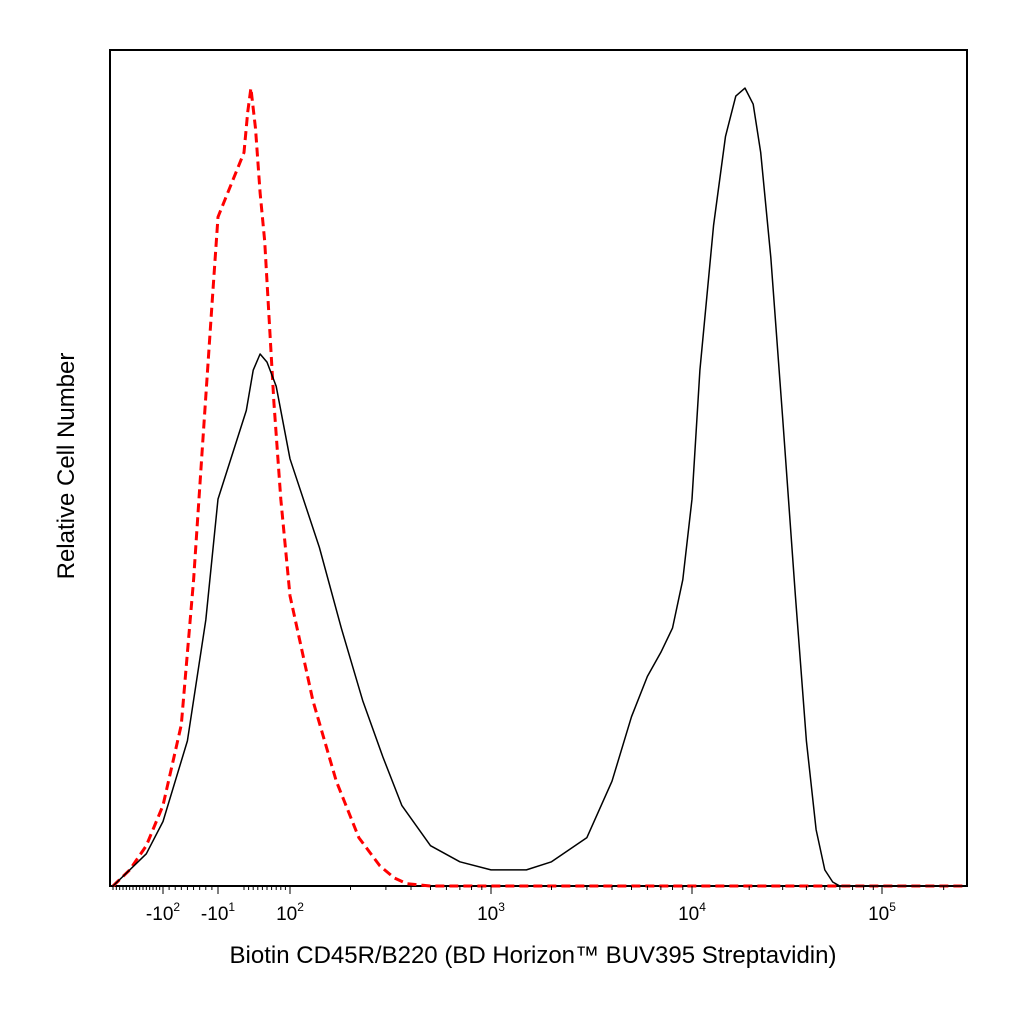  Describe the element at coordinates (491, 912) in the screenshot. I see `x-tick-label: 10³` at that location.